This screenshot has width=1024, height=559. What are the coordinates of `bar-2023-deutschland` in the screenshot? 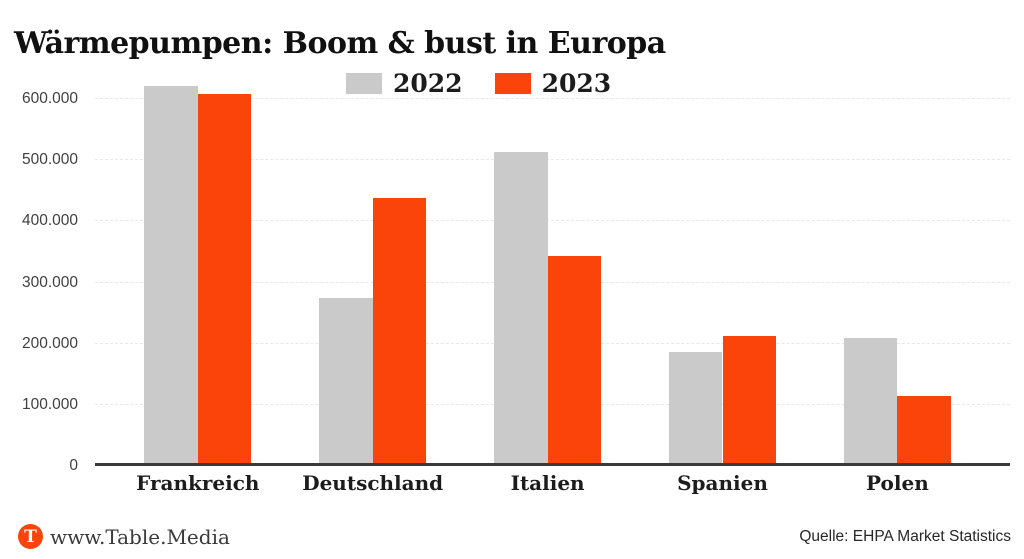 It's located at (399, 332).